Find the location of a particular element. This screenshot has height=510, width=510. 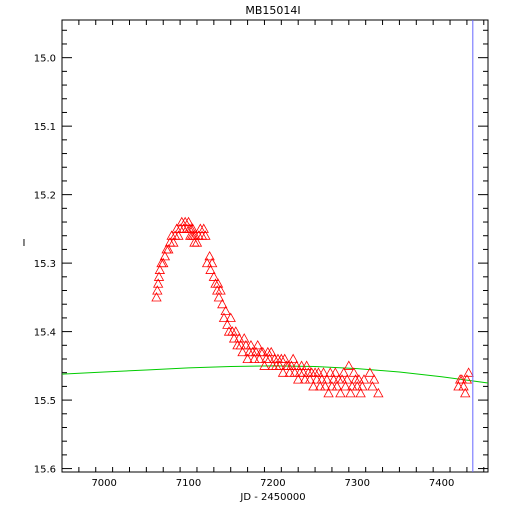

y-tick-label: 15.6 is located at coordinates (45, 470).